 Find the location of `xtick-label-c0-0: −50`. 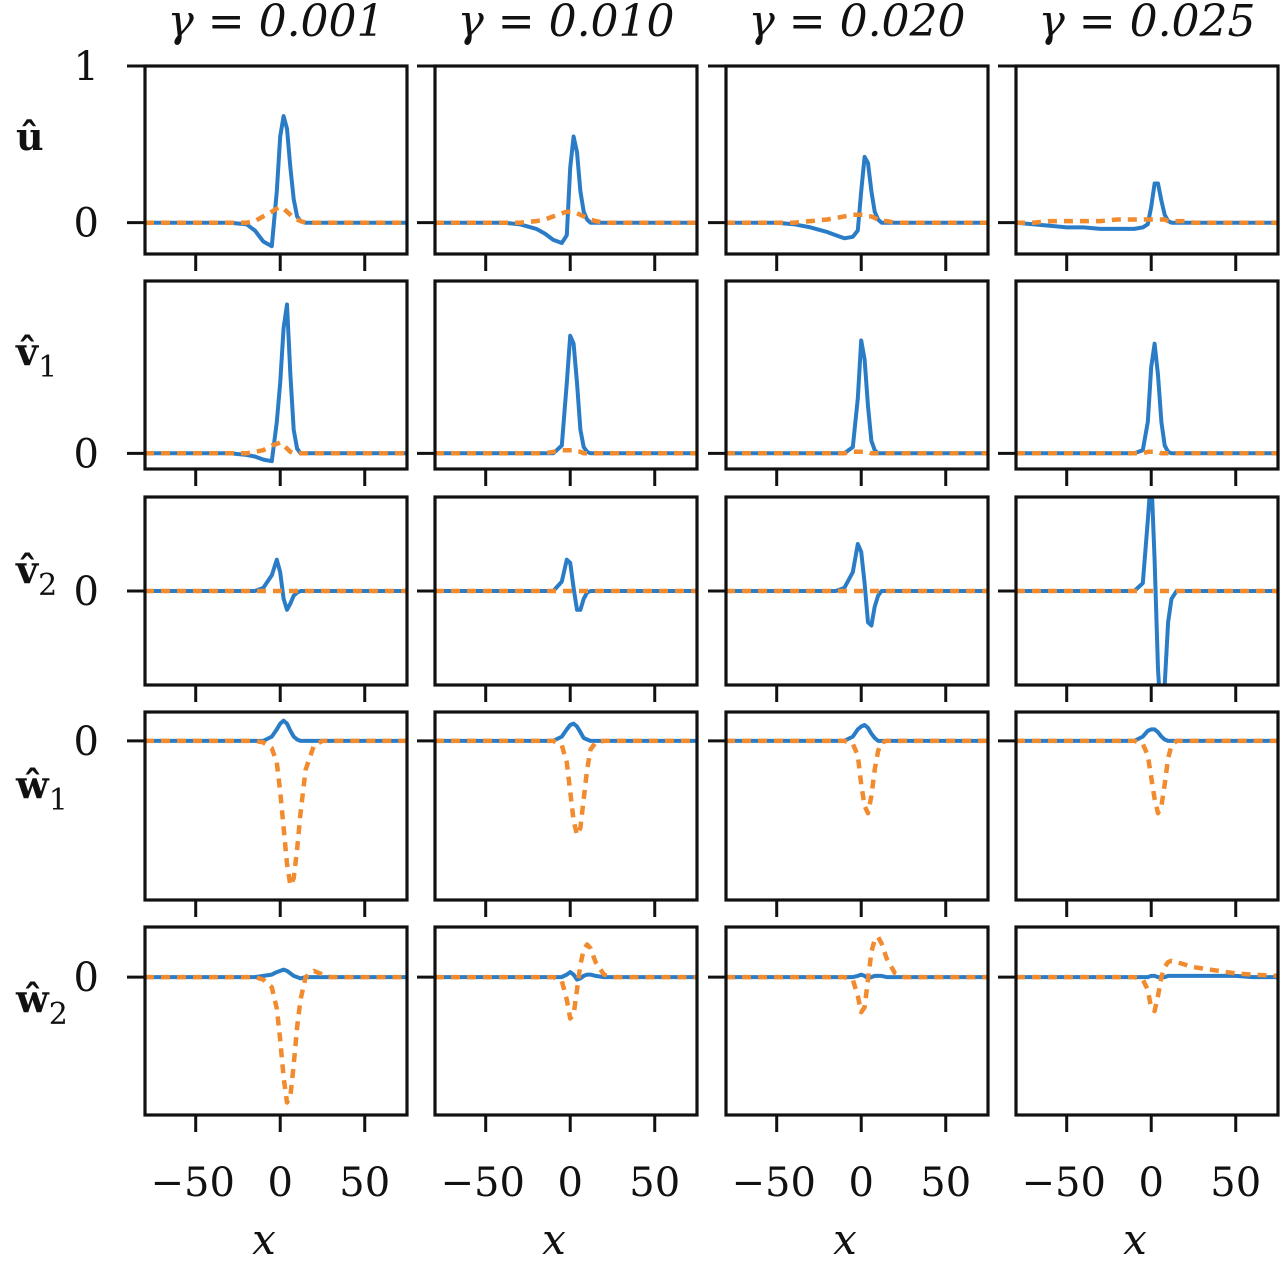

xtick-label-c0-0: −50 is located at coordinates (192, 1183).